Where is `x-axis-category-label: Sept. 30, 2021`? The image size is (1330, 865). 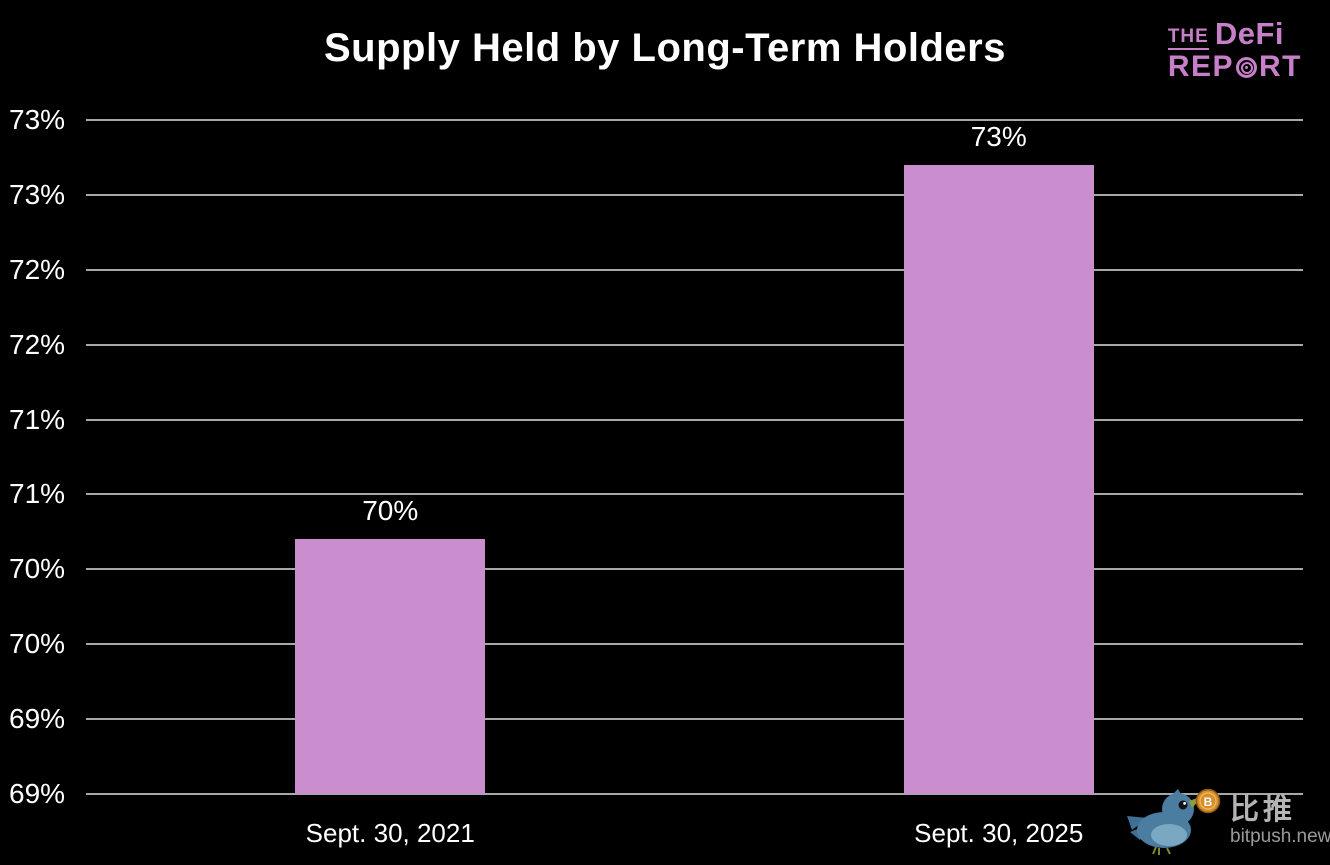 x-axis-category-label: Sept. 30, 2021 is located at coordinates (390, 833).